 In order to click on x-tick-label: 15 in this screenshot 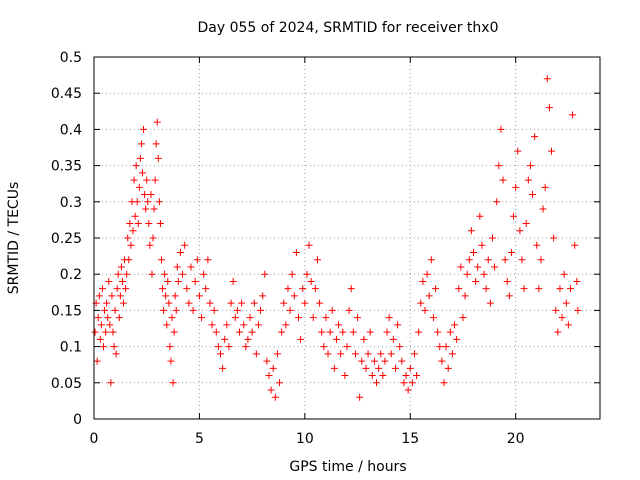, I will do `click(410, 439)`.